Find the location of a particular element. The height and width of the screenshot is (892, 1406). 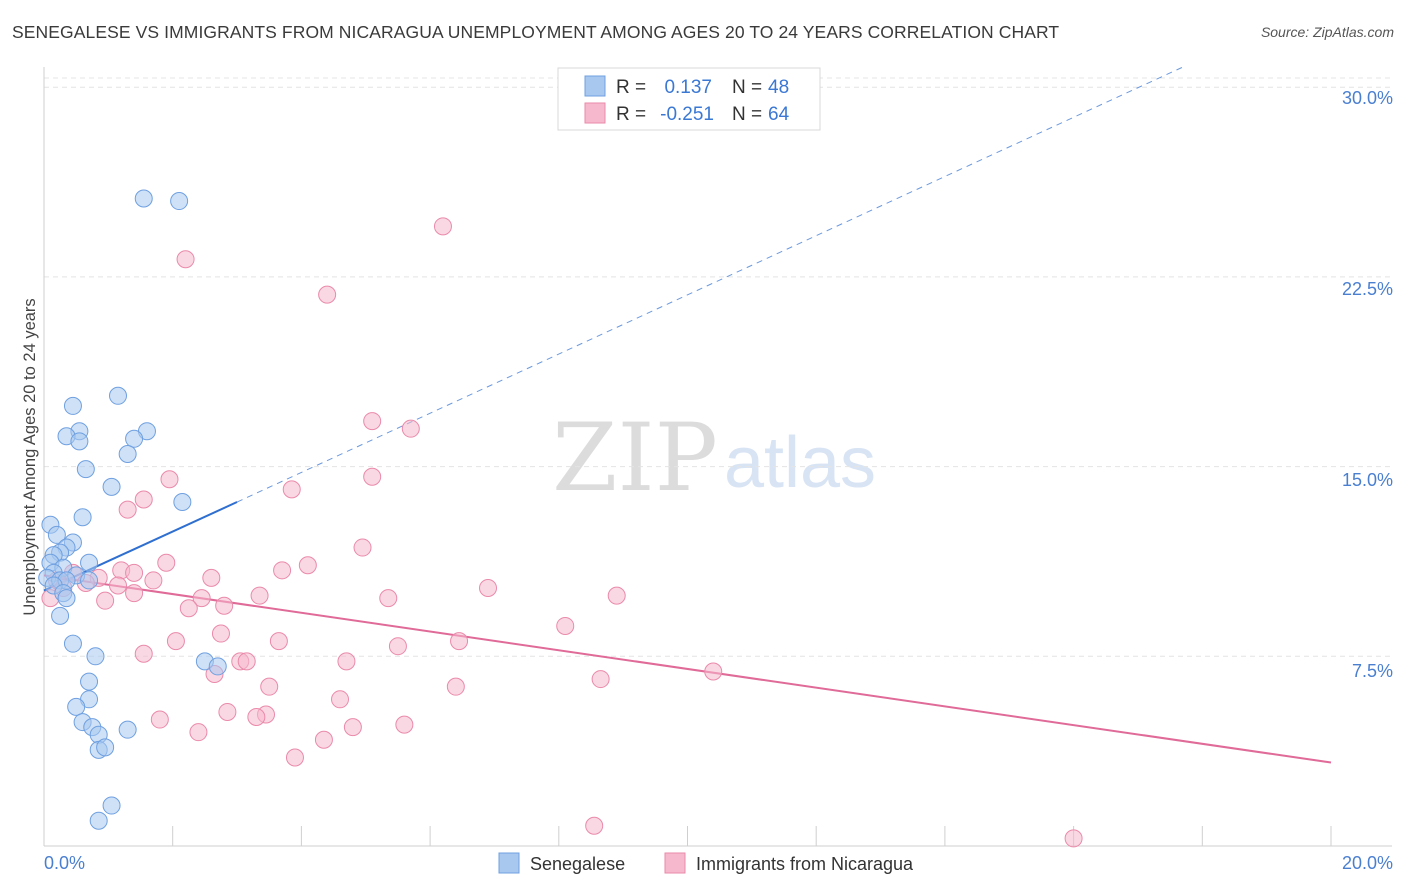

y-axis-label: Unemployment Among Ages 20 to 24 years is located at coordinates (30, 456).